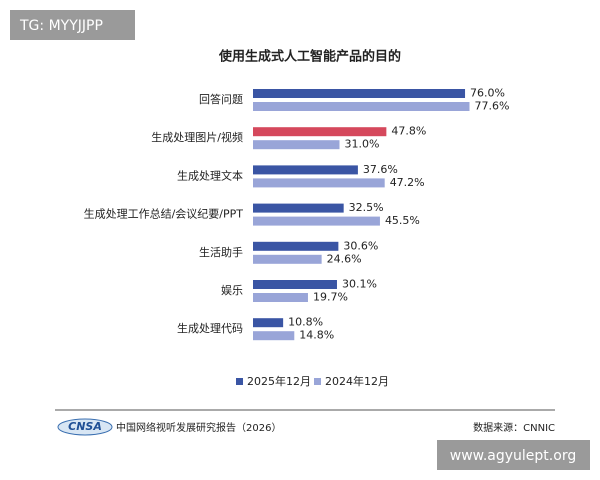 This screenshot has width=600, height=480. What do you see at coordinates (309, 57) in the screenshot?
I see `chart-title: 使用生成式人工智能产品的目的` at bounding box center [309, 57].